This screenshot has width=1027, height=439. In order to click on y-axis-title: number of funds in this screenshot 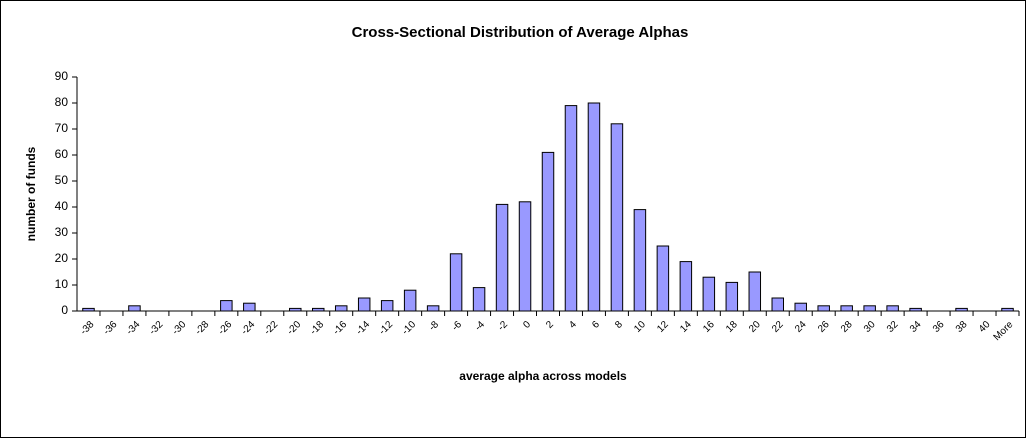, I will do `click(31, 193)`.